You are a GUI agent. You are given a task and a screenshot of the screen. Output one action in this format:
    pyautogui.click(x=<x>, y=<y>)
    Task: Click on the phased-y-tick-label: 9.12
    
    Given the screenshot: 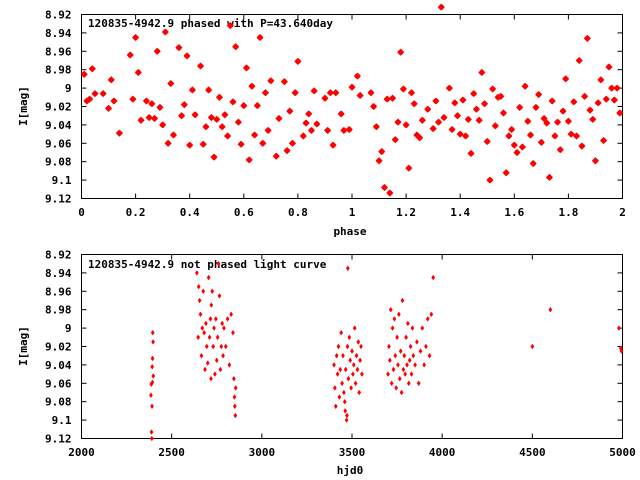 What is the action you would take?
    pyautogui.click(x=58, y=199)
    